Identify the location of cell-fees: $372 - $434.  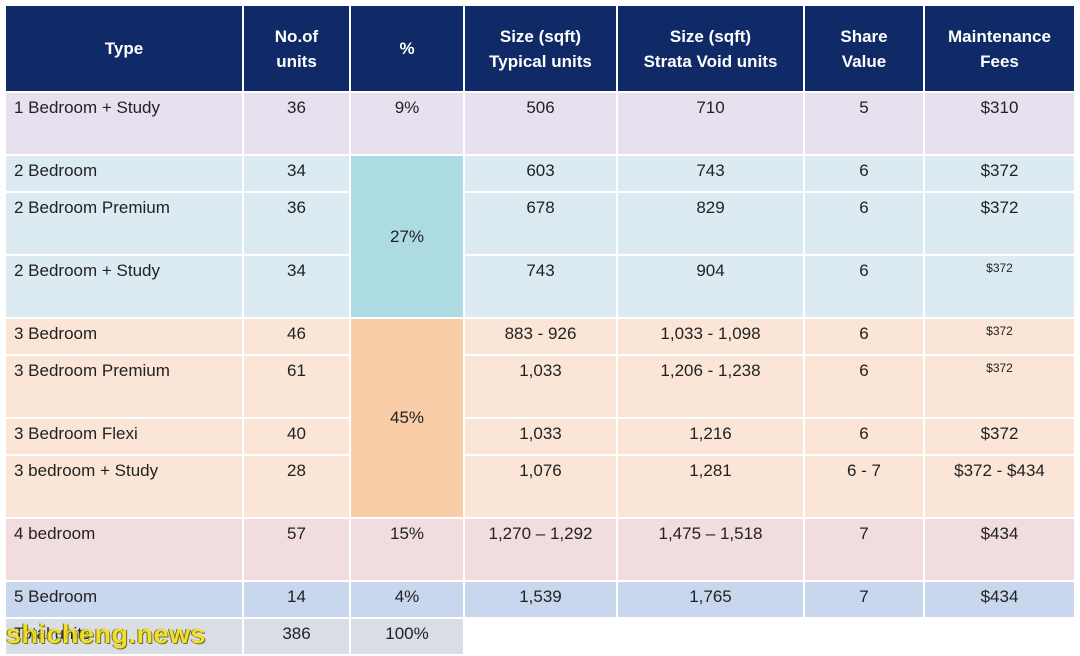
(999, 486).